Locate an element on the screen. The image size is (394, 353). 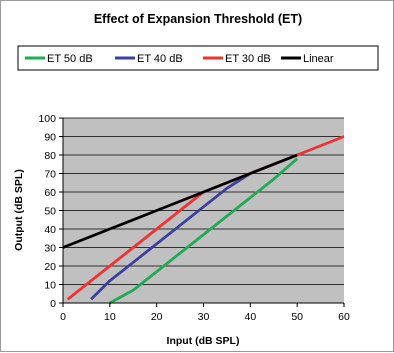
chart-title: Effect of Expansion Threshold (ET) is located at coordinates (198, 19).